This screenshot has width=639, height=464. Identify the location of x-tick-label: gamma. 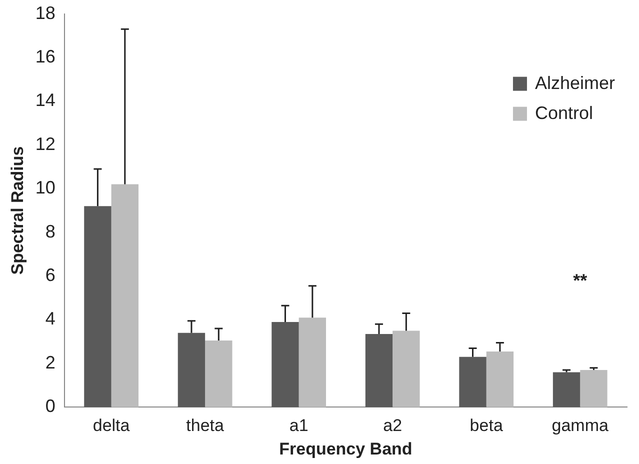
(581, 426).